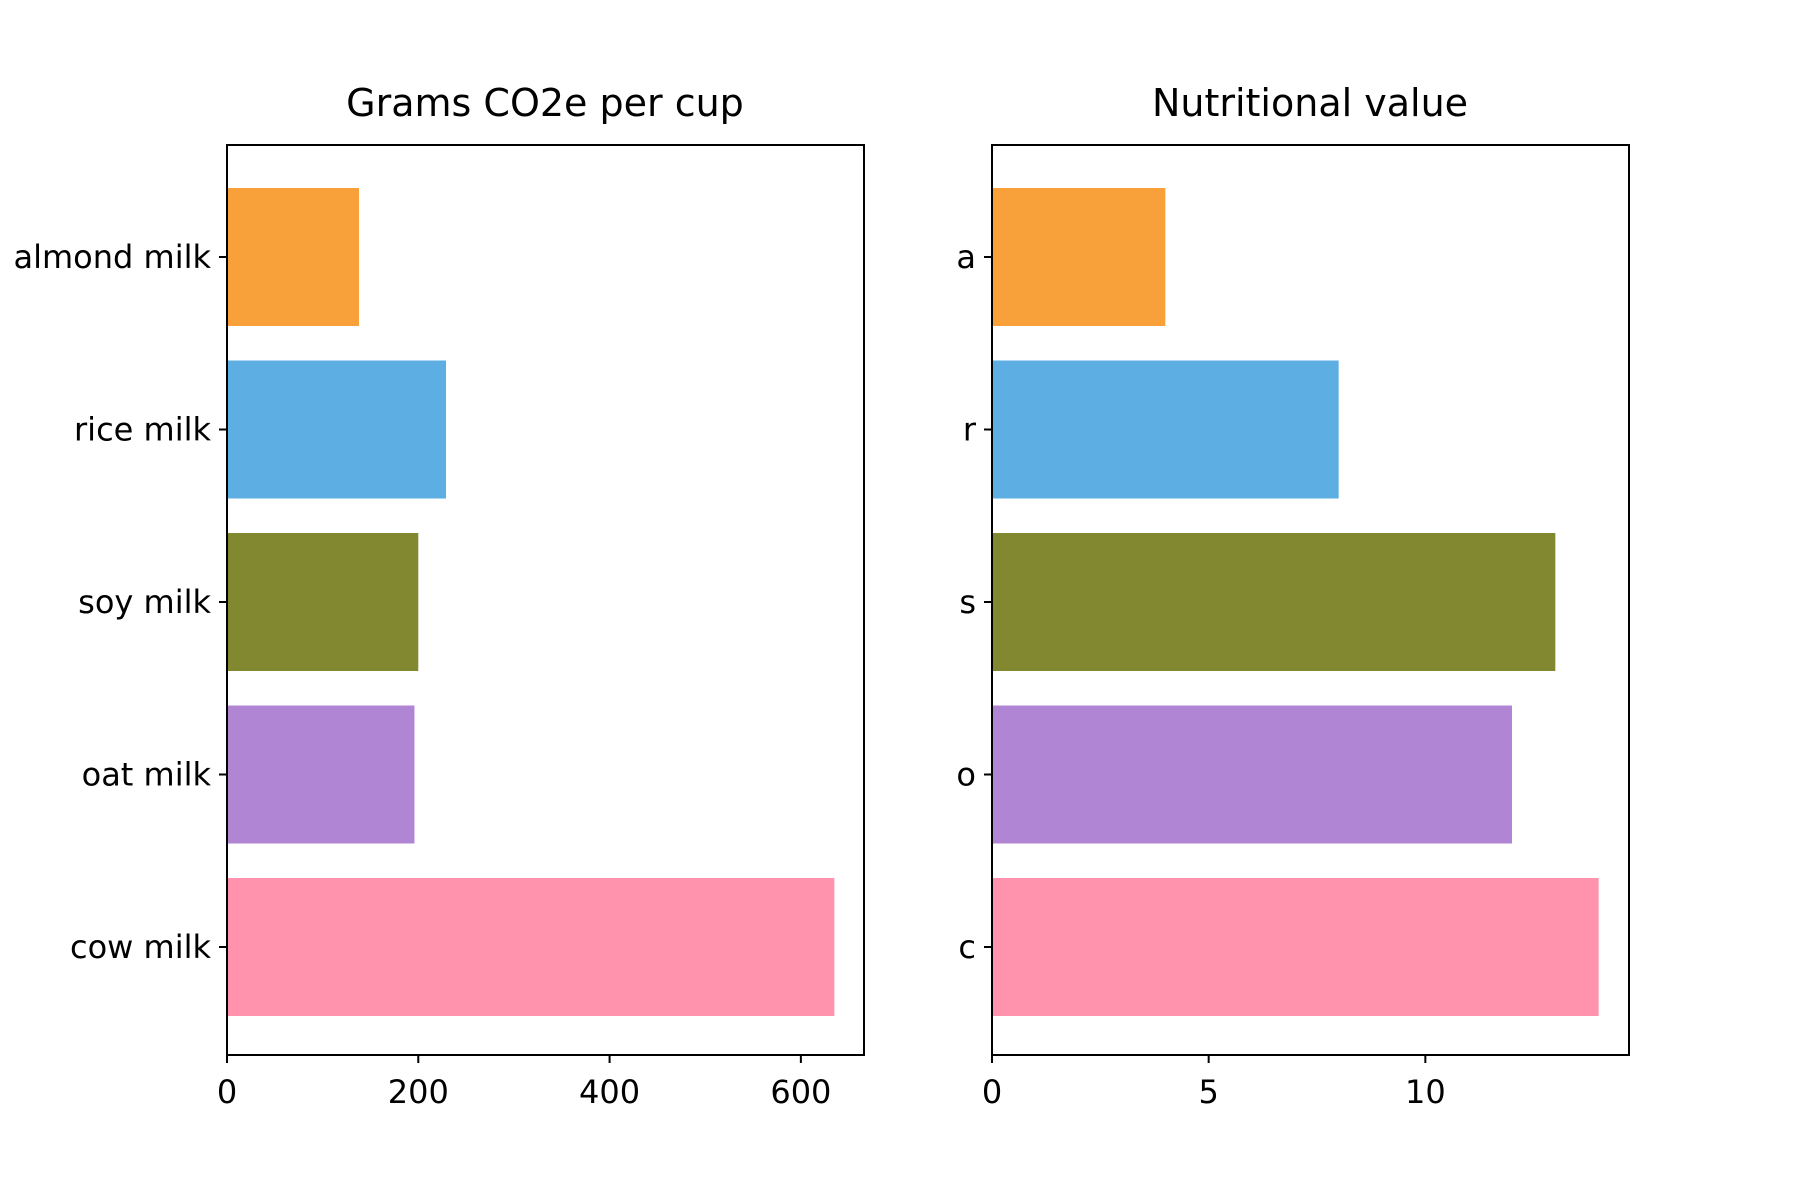  I want to click on ytick-label-co2-4: cow milk, so click(140, 947).